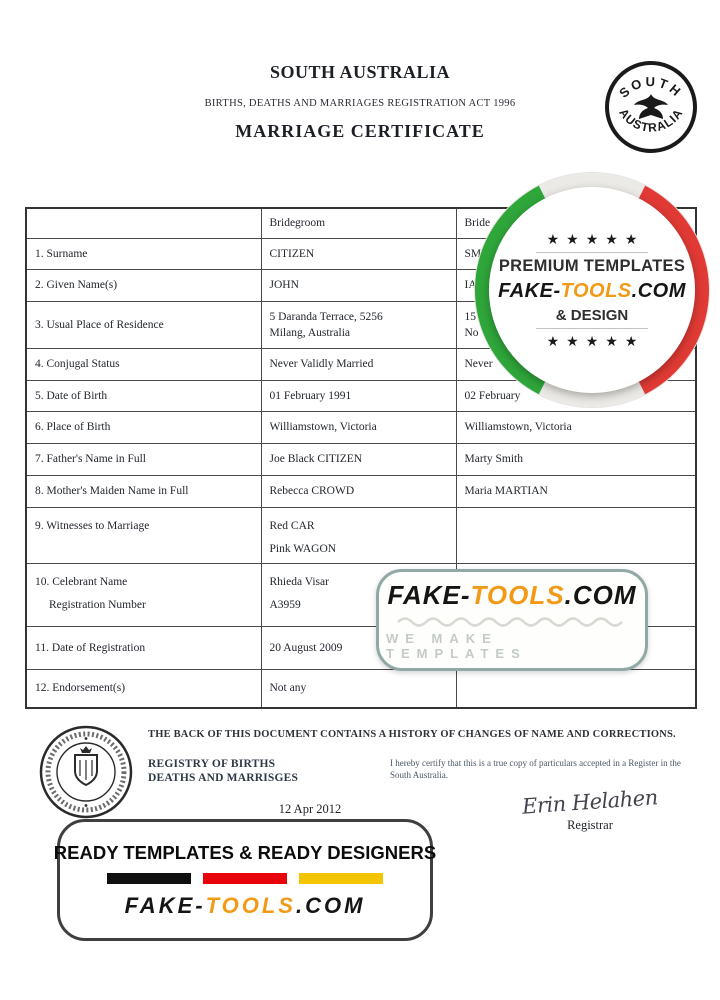 The height and width of the screenshot is (1000, 720). I want to click on cell-text: Milang, Australia, so click(310, 332).